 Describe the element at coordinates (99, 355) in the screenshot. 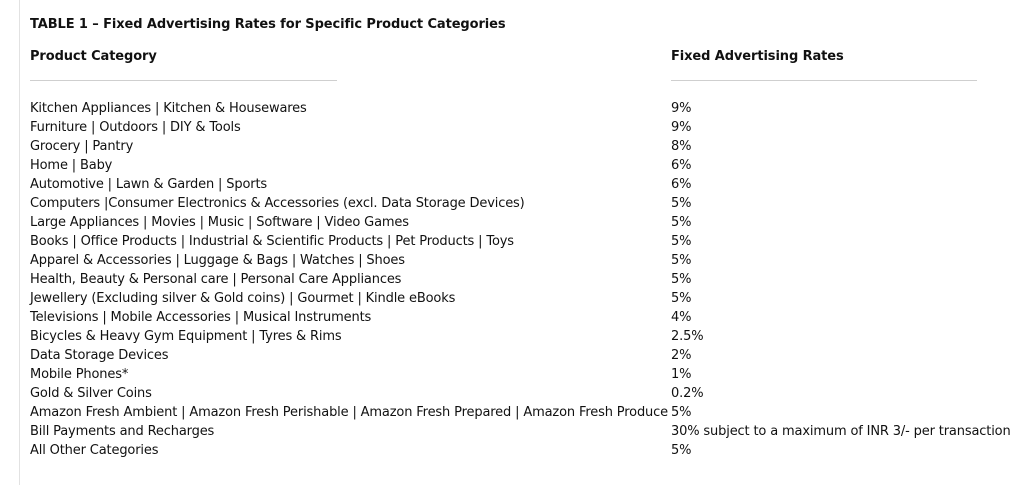

I see `category-cell: Data Storage Devices` at that location.